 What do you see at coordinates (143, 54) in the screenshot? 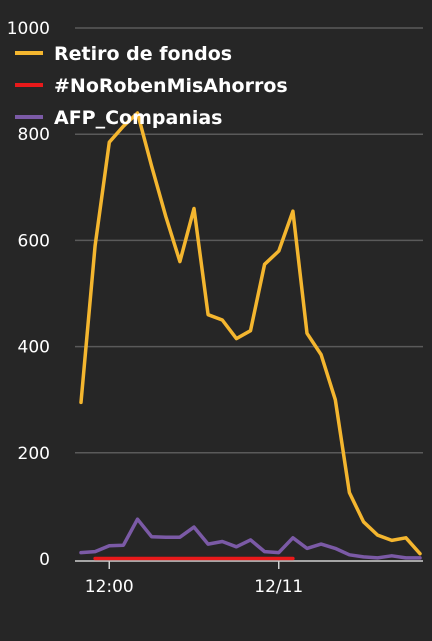
I see `legend-label-retiro-de-fondos: Retiro de fondos` at bounding box center [143, 54].